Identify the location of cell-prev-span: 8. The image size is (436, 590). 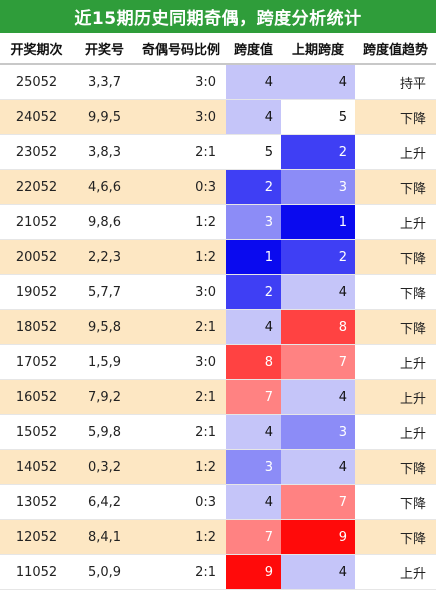
(318, 327).